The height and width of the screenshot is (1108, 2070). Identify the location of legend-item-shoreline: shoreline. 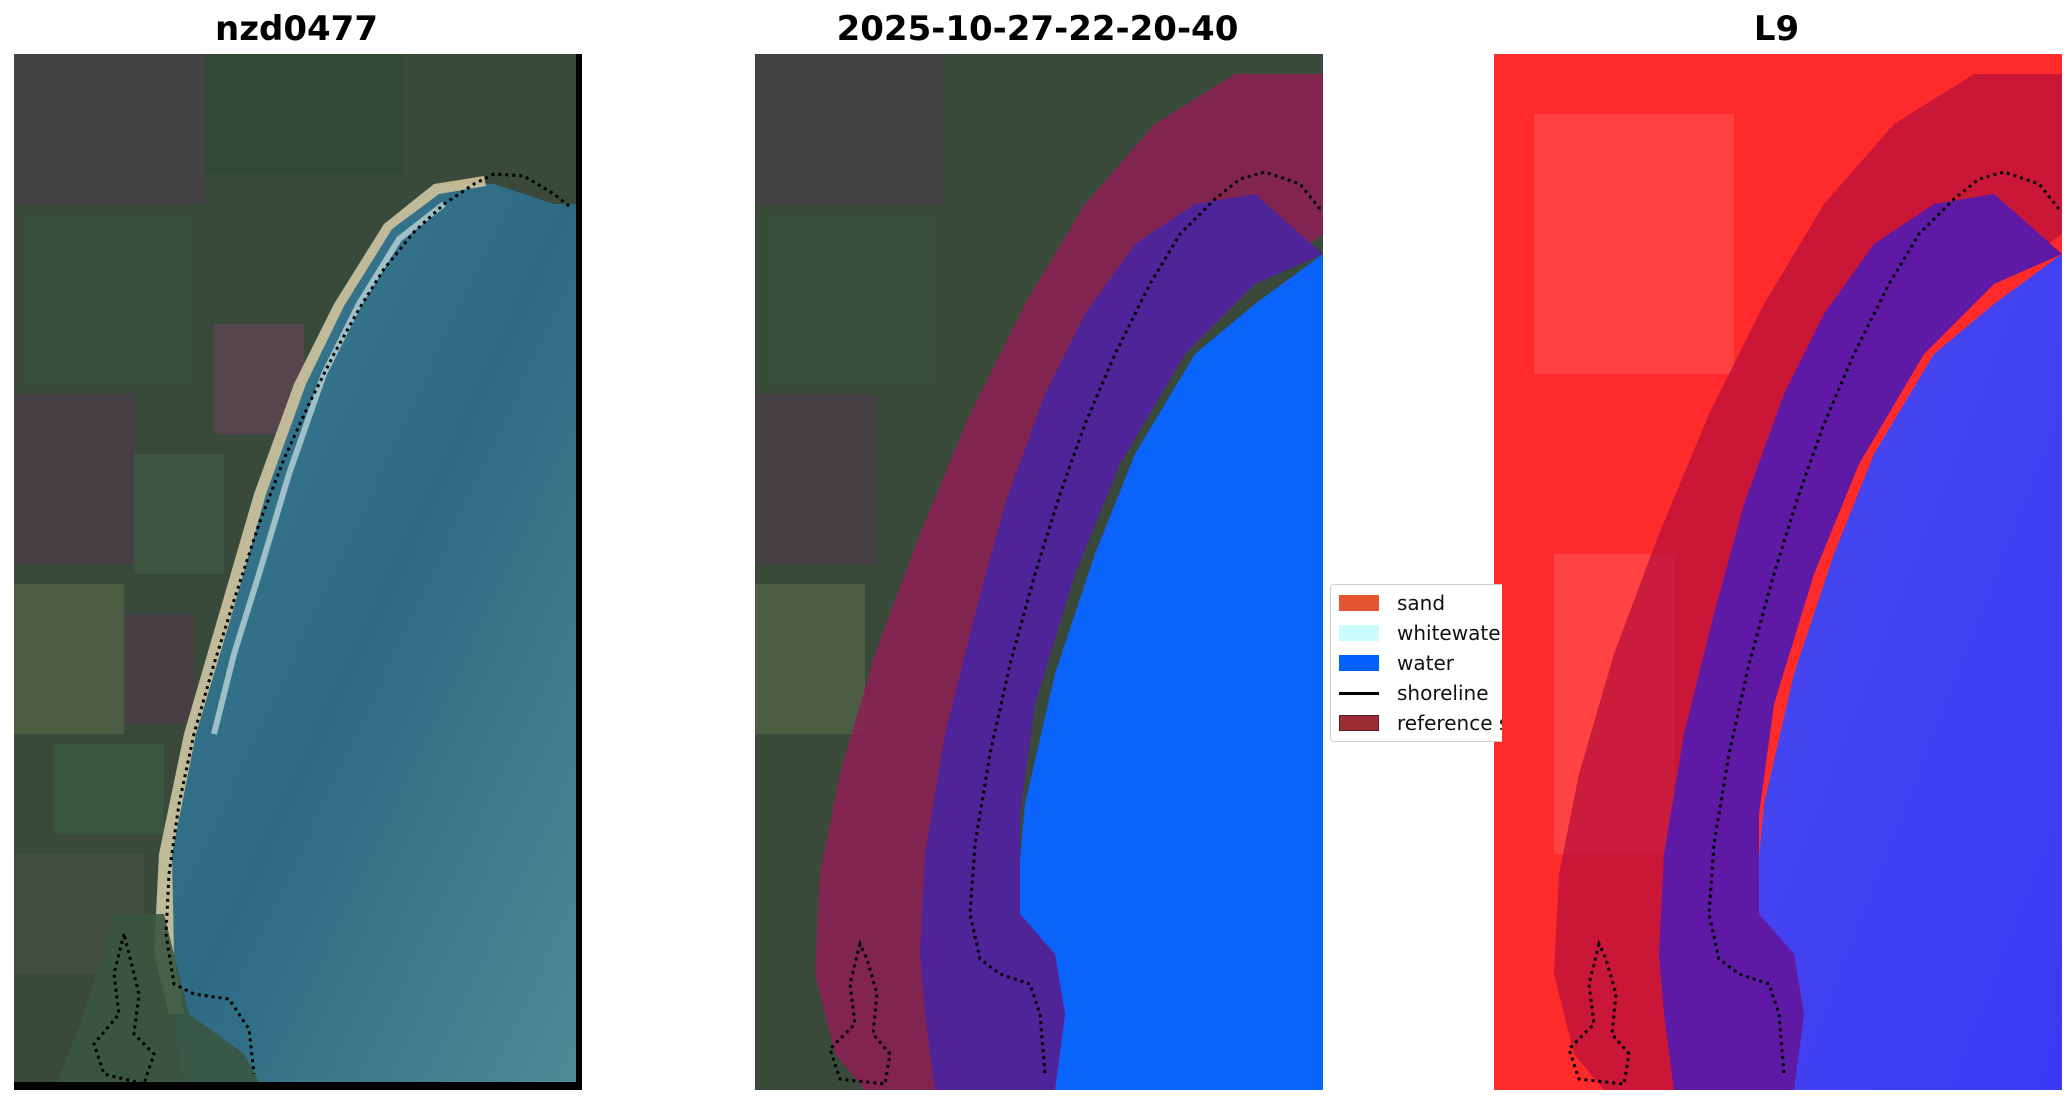
(1414, 693).